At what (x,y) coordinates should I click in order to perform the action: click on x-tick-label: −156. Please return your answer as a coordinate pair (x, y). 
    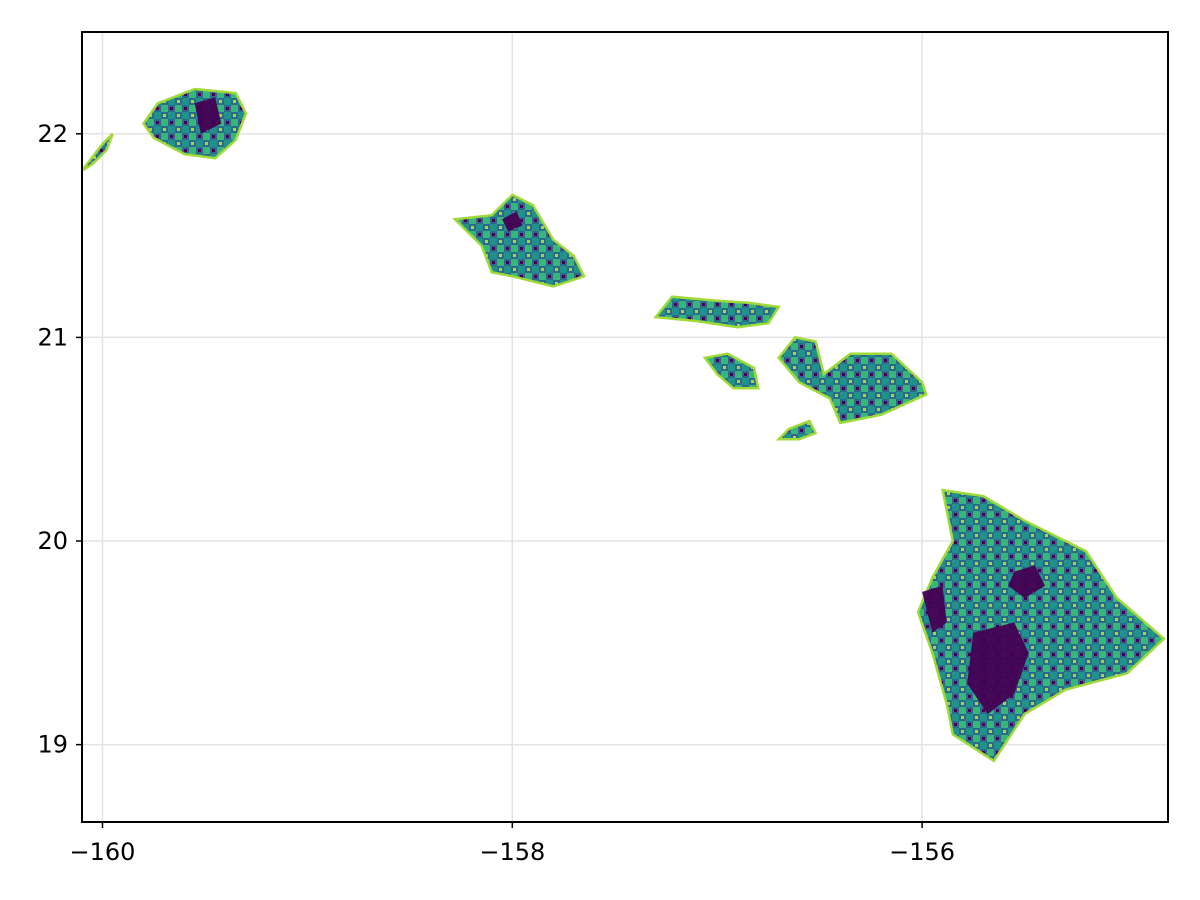
    Looking at the image, I should click on (922, 852).